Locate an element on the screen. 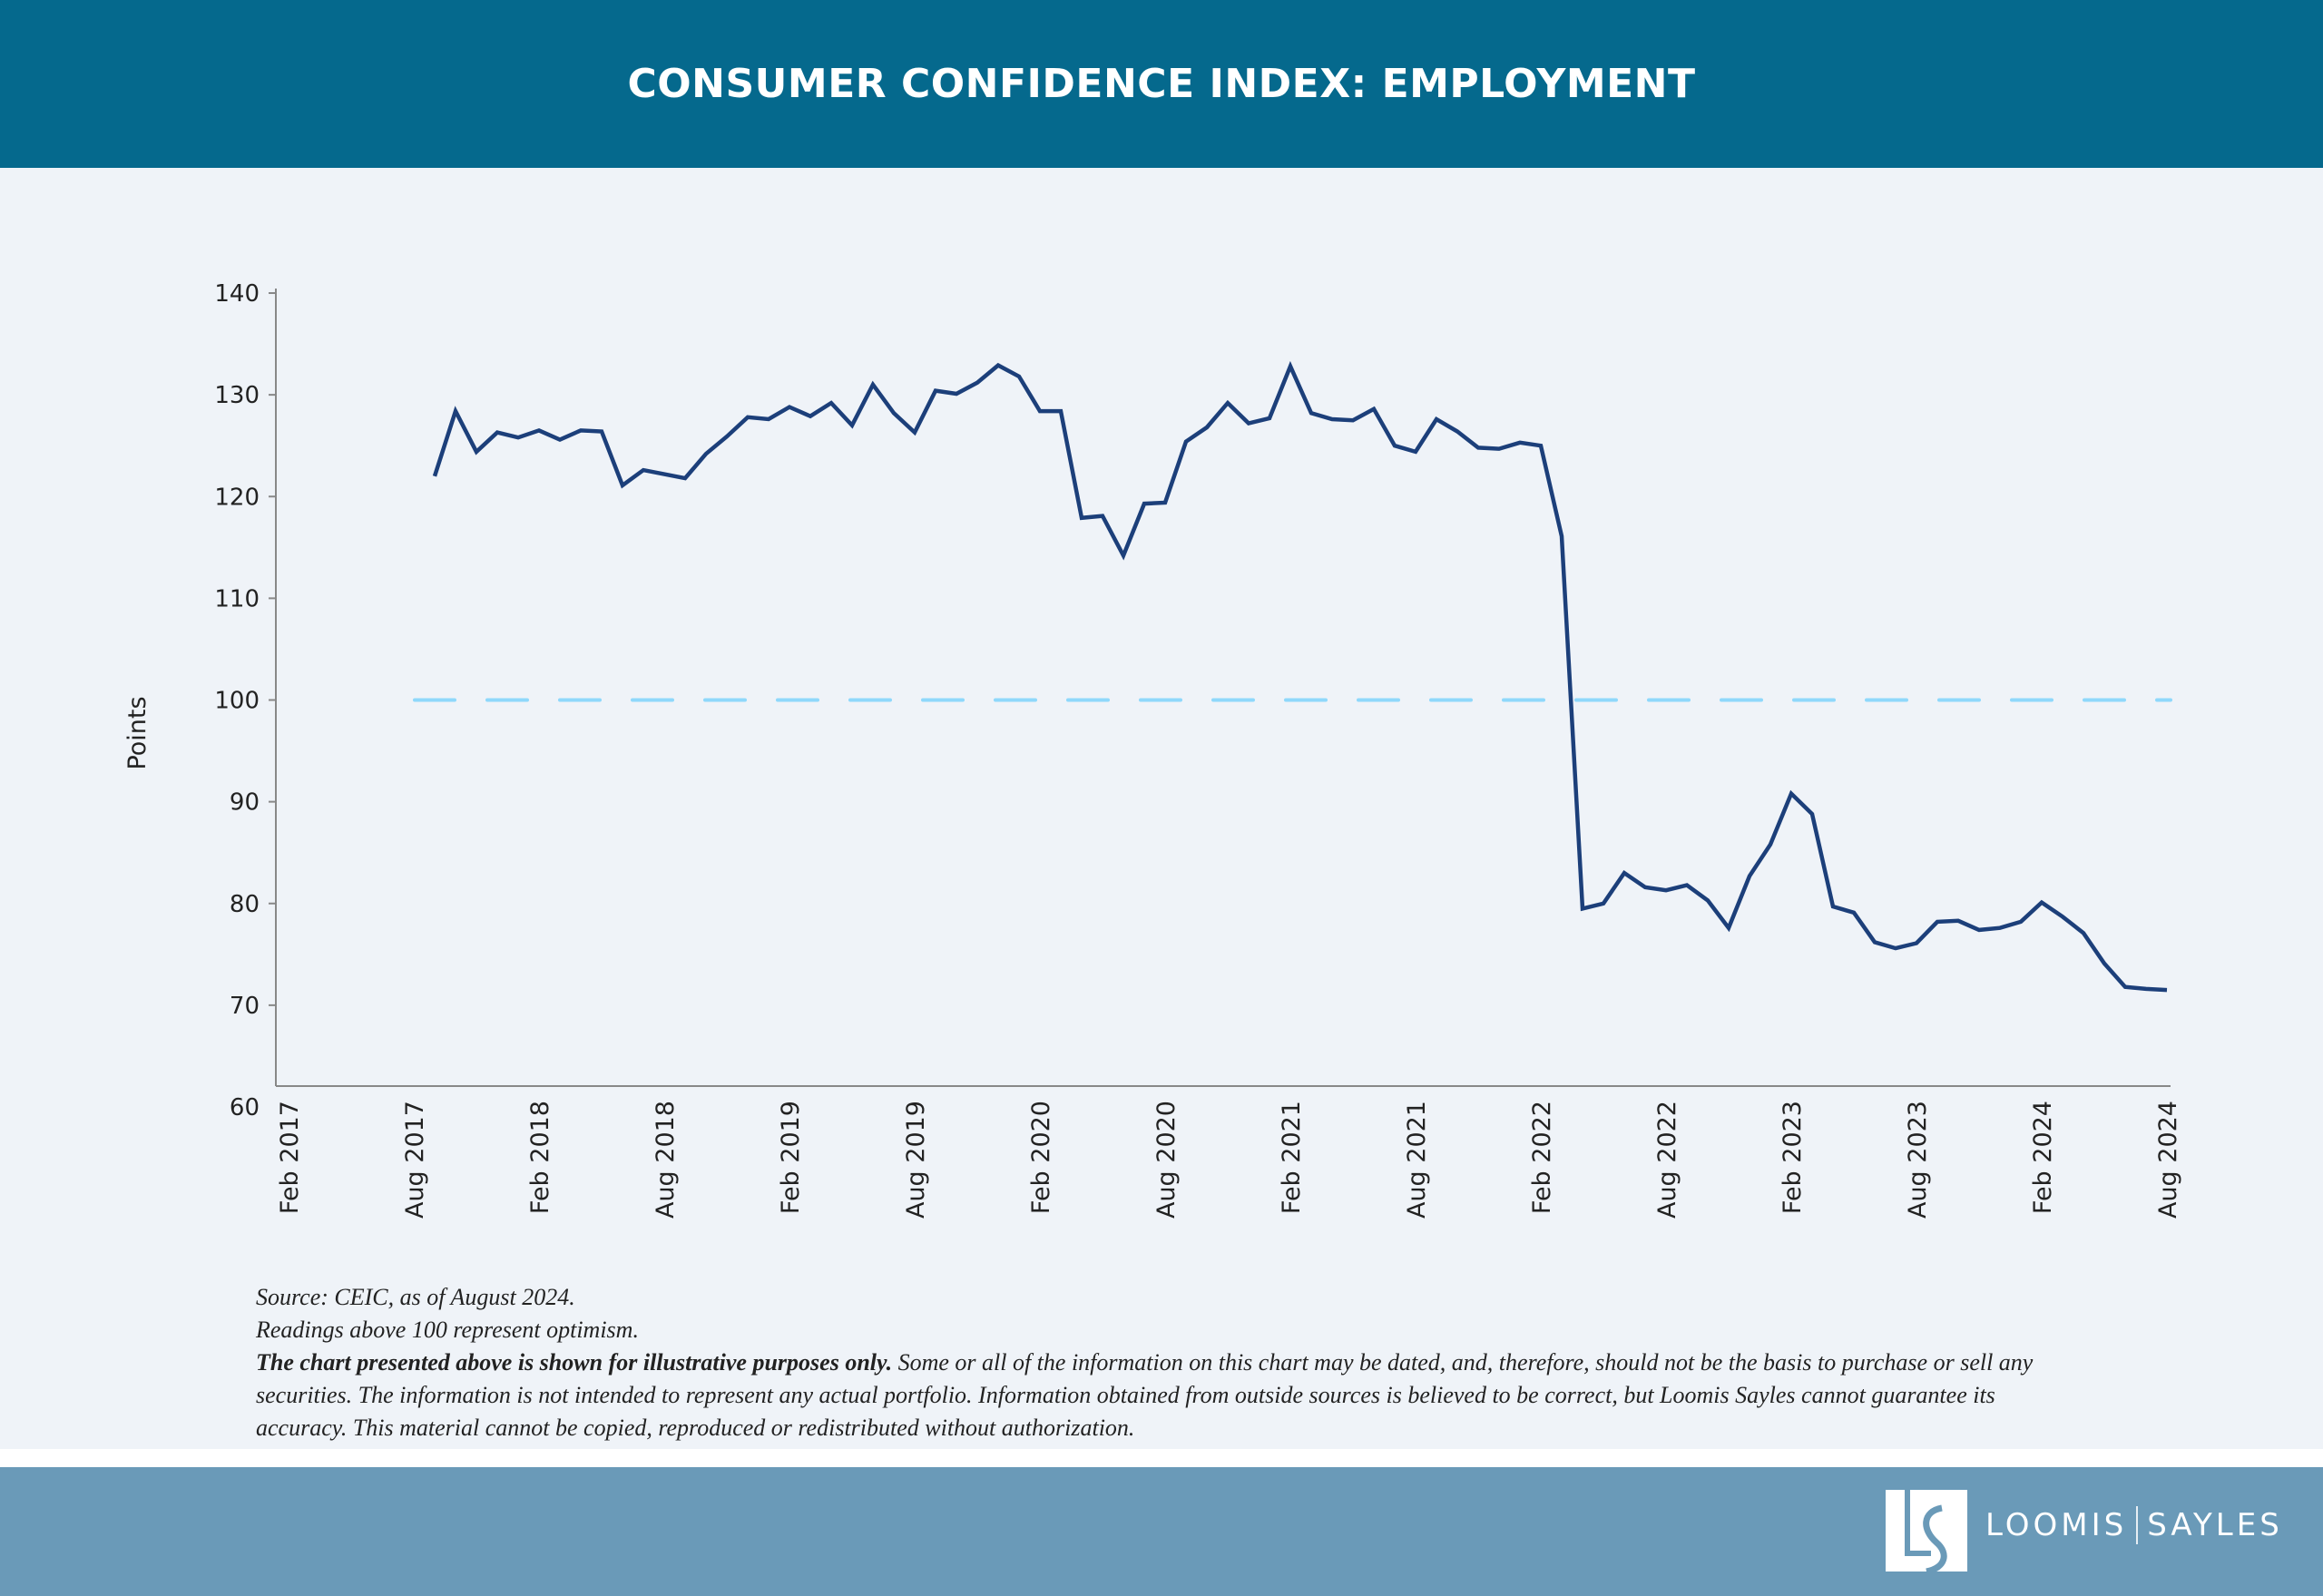 This screenshot has height=1596, width=2323. header-banner: CONSUMER CONFIDENCE INDEX: EMPLOYMENT is located at coordinates (1161, 84).